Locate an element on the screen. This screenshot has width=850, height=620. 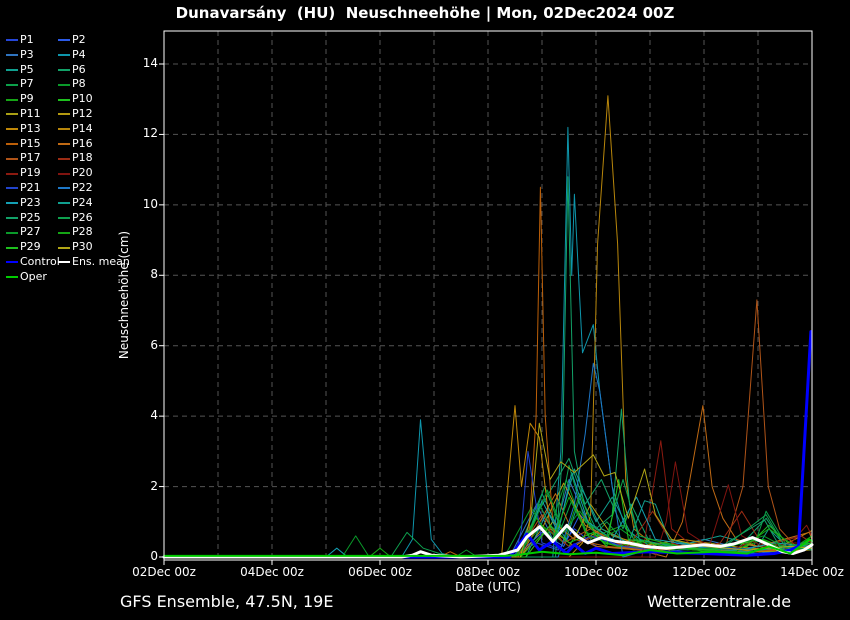
legend-item-P20: P20 is located at coordinates (94, 173).